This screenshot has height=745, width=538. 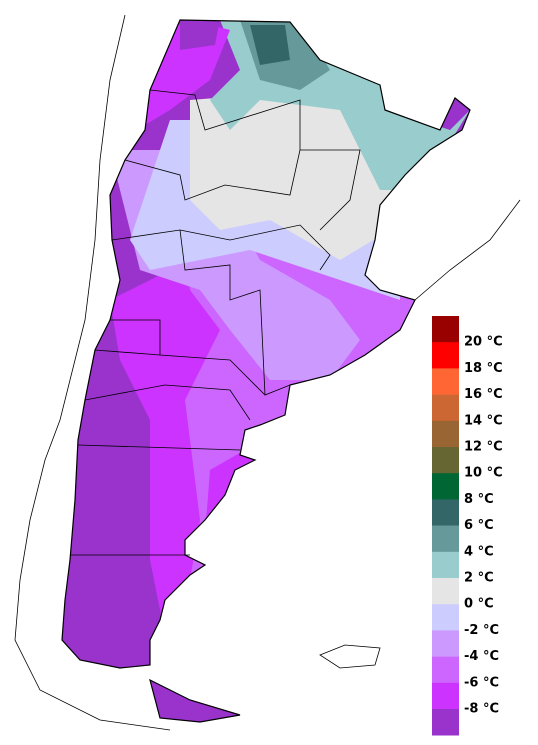 What do you see at coordinates (483, 473) in the screenshot?
I see `legend-label: 10 °C` at bounding box center [483, 473].